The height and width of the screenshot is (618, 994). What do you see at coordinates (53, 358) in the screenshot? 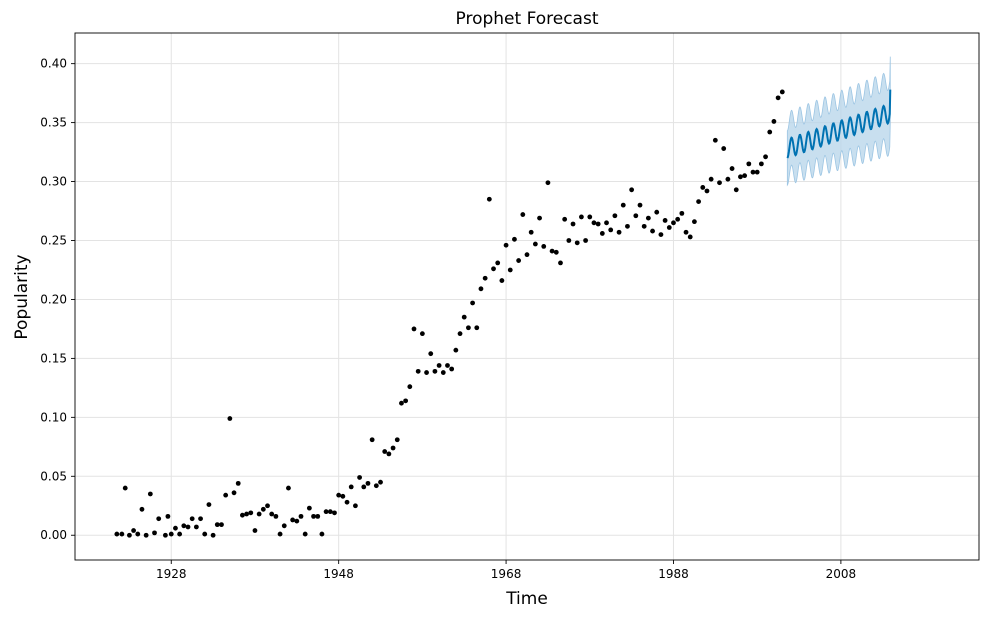
I see `y-tick-label: 0.15` at bounding box center [53, 358].